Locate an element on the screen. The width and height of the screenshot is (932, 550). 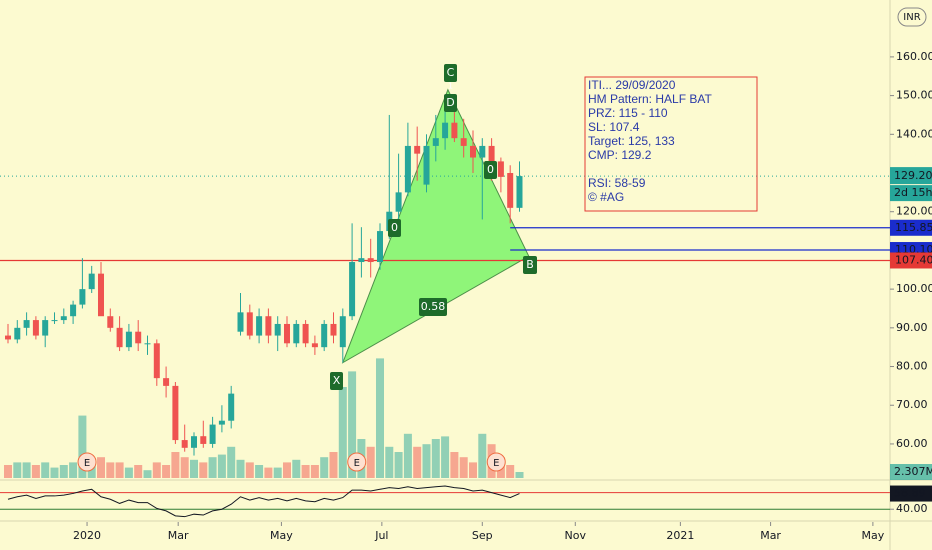
annotation-line: CMP: 129.2 is located at coordinates (620, 155).